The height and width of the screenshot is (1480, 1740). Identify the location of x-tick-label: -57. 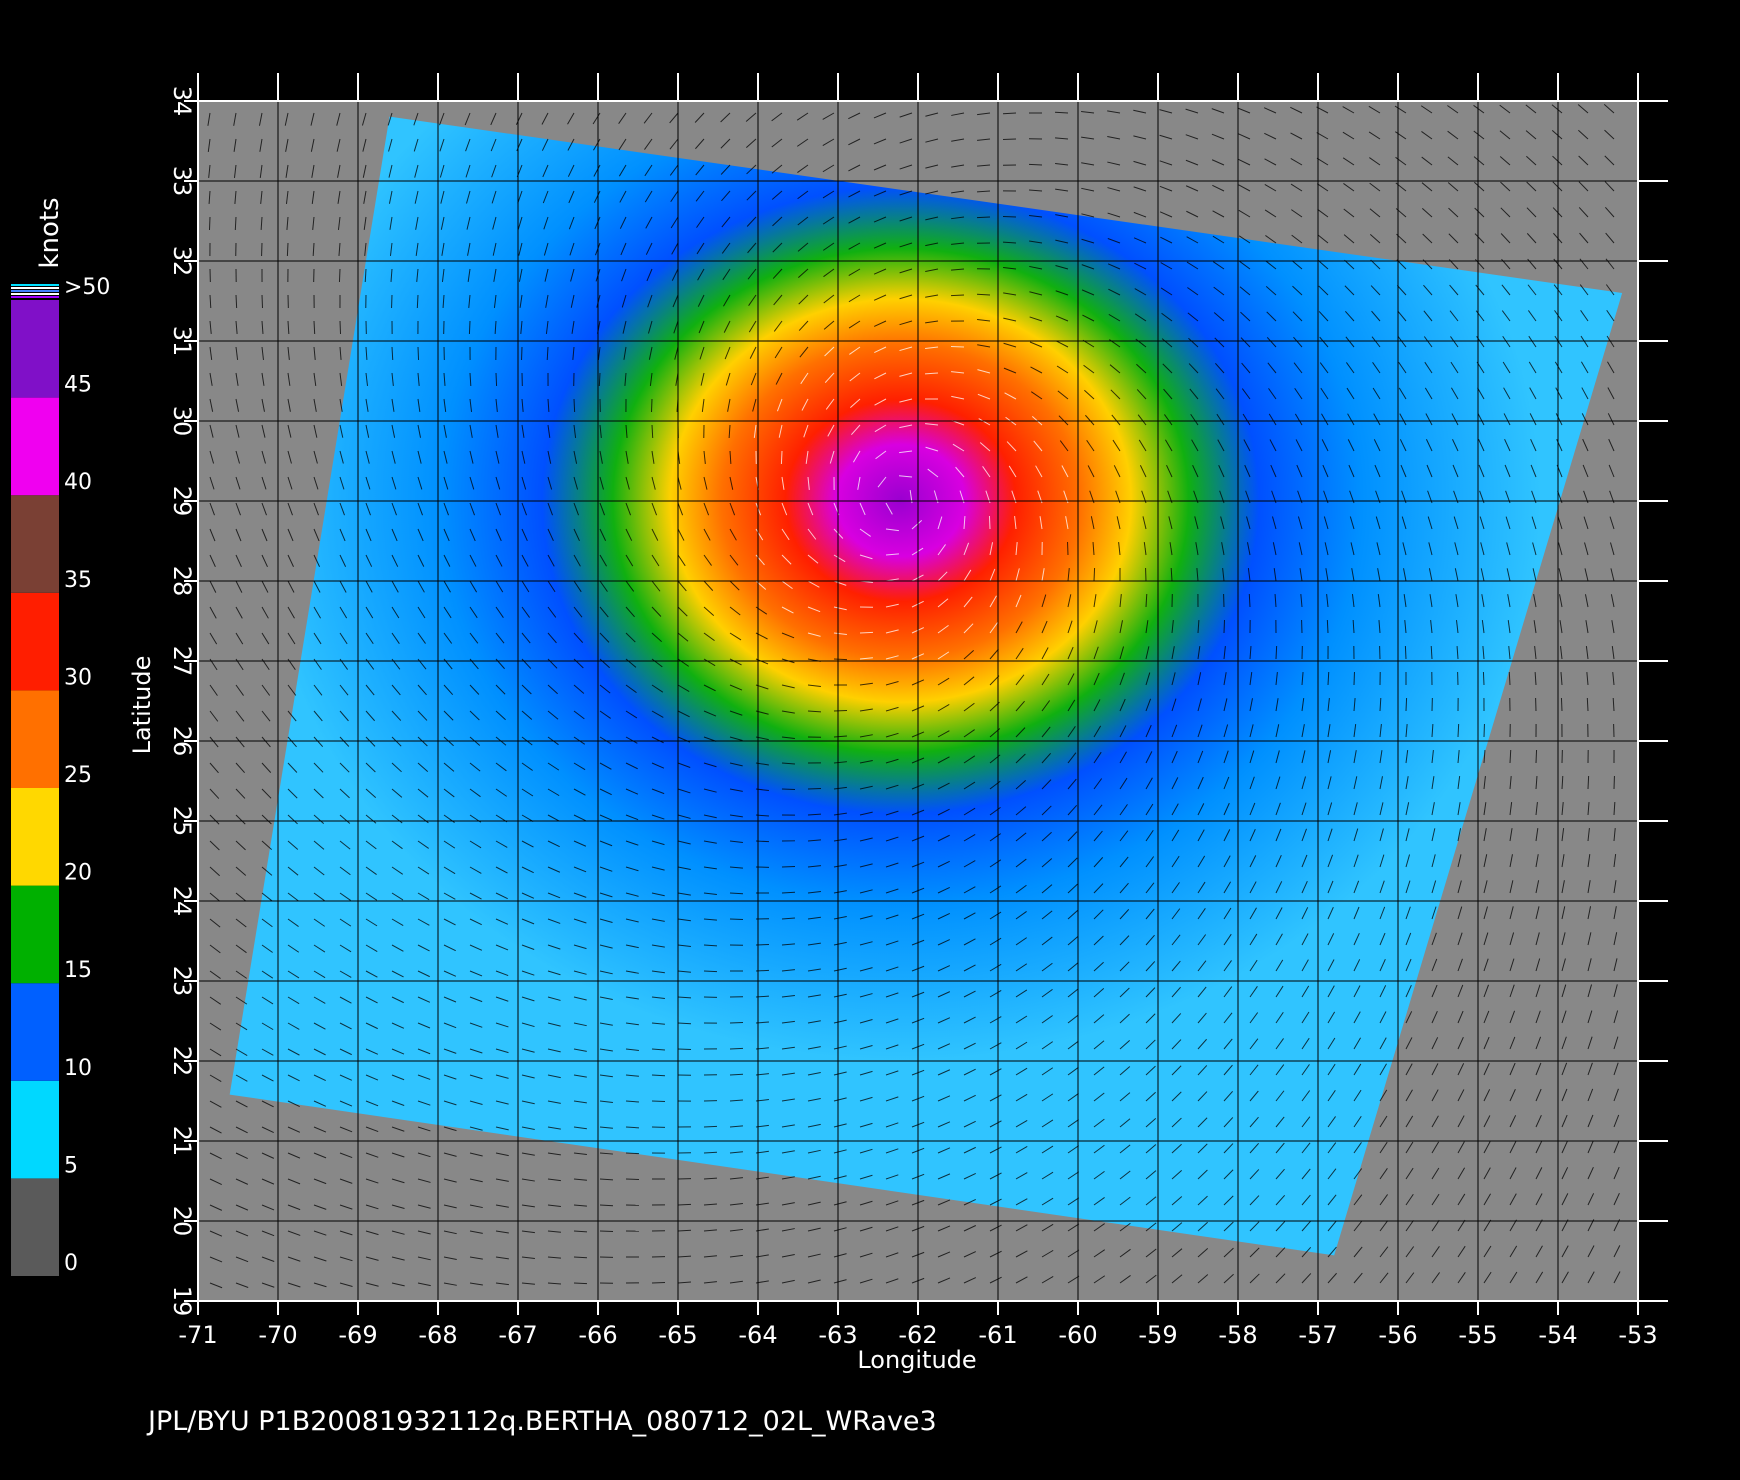
(1317, 1335).